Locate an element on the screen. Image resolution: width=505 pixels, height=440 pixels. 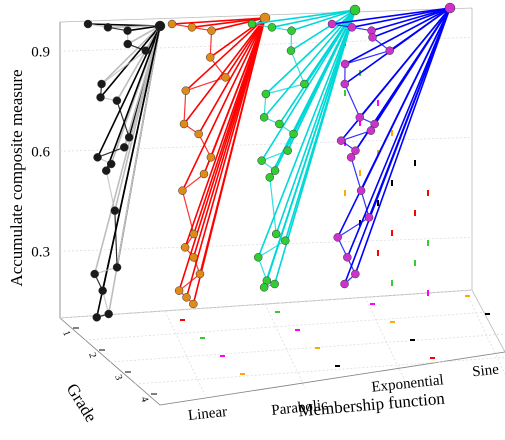
x-tick-label: Sine is located at coordinates (485, 371).